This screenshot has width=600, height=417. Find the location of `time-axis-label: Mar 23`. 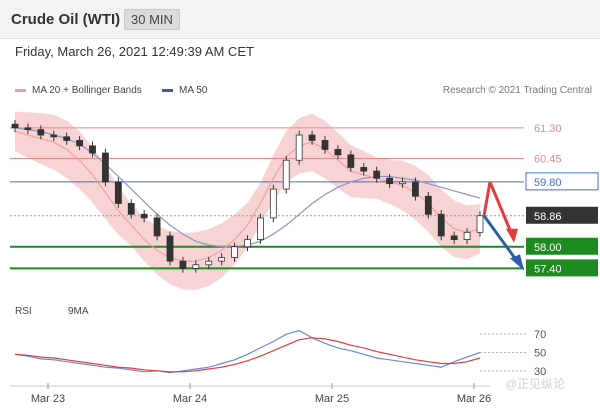

time-axis-label: Mar 23 is located at coordinates (48, 399).